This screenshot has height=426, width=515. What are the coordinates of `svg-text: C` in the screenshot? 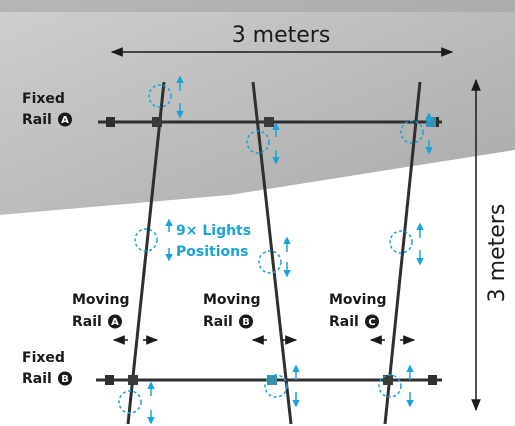 It's located at (371, 322).